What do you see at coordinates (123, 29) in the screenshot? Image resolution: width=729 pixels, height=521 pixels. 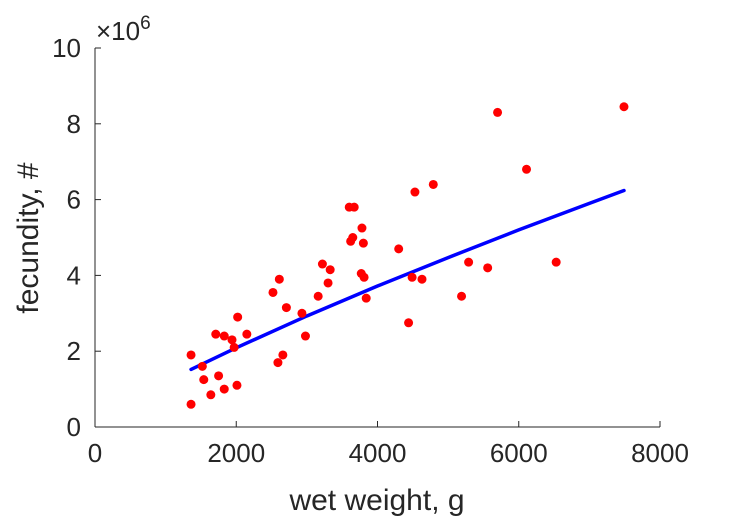 I see `y-exponent-label: ×10⁶` at bounding box center [123, 29].